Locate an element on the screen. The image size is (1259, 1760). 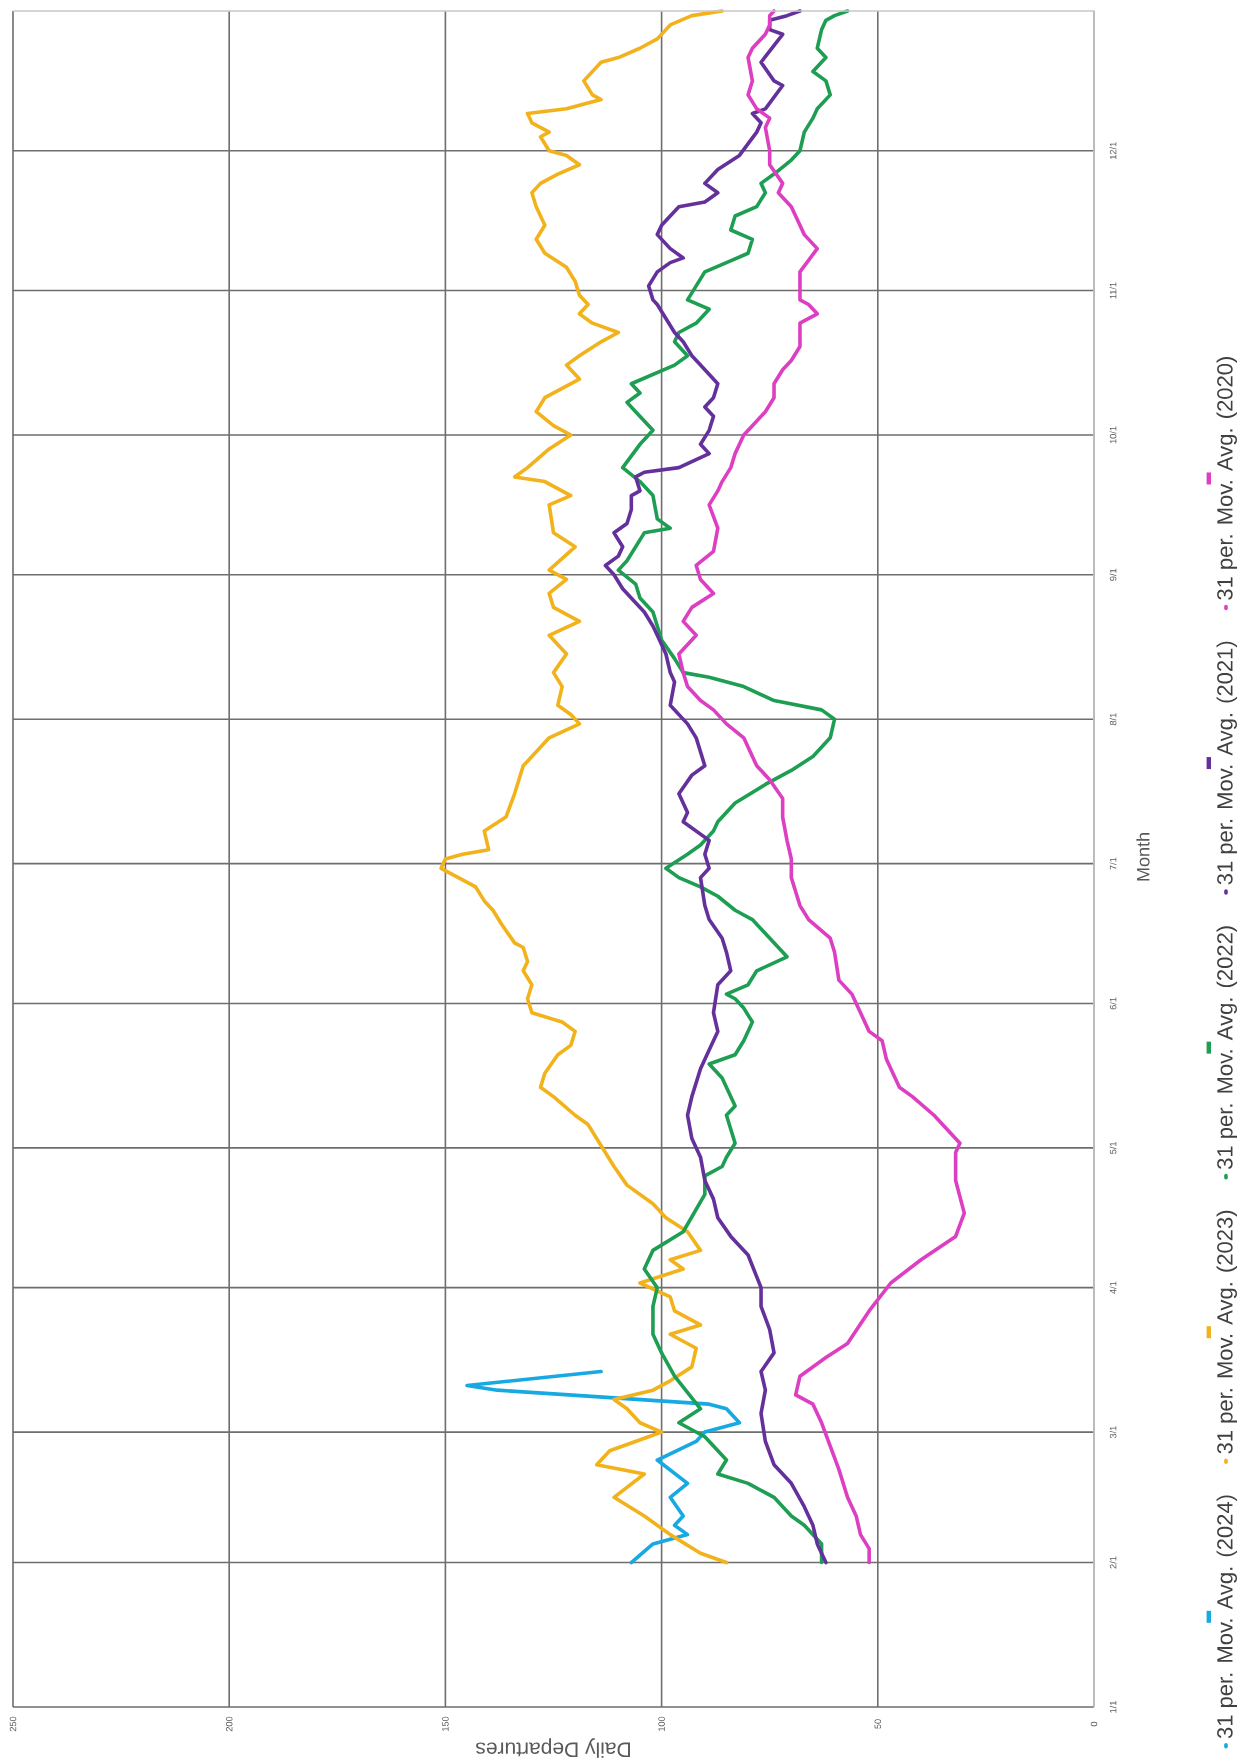
x-tick-label: 250 is located at coordinates (13, 1724).